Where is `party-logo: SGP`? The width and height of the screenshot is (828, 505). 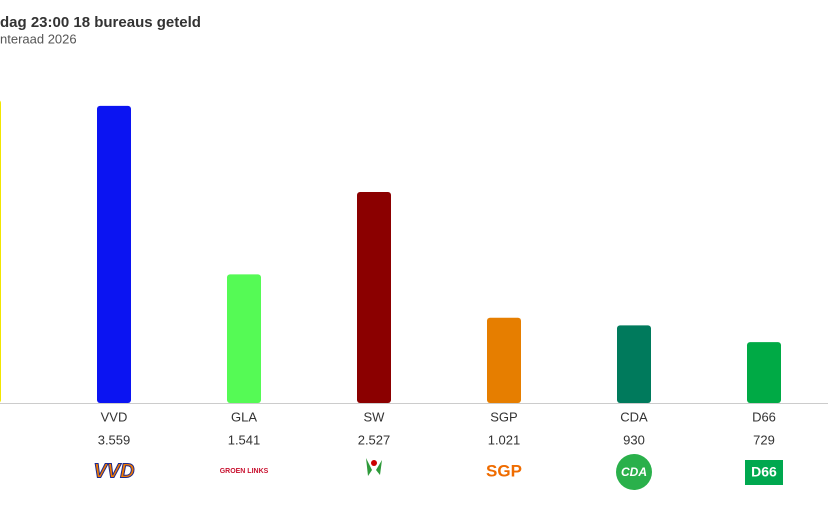
party-logo: SGP is located at coordinates (504, 470).